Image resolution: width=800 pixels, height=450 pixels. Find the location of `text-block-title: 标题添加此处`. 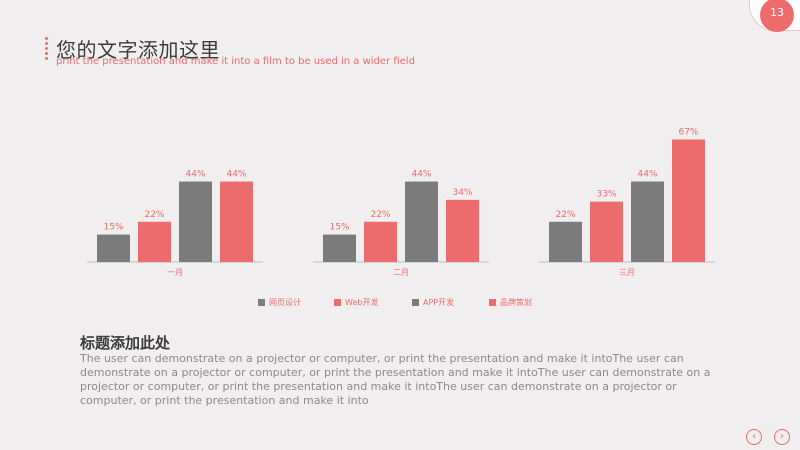

text-block-title: 标题添加此处 is located at coordinates (125, 343).